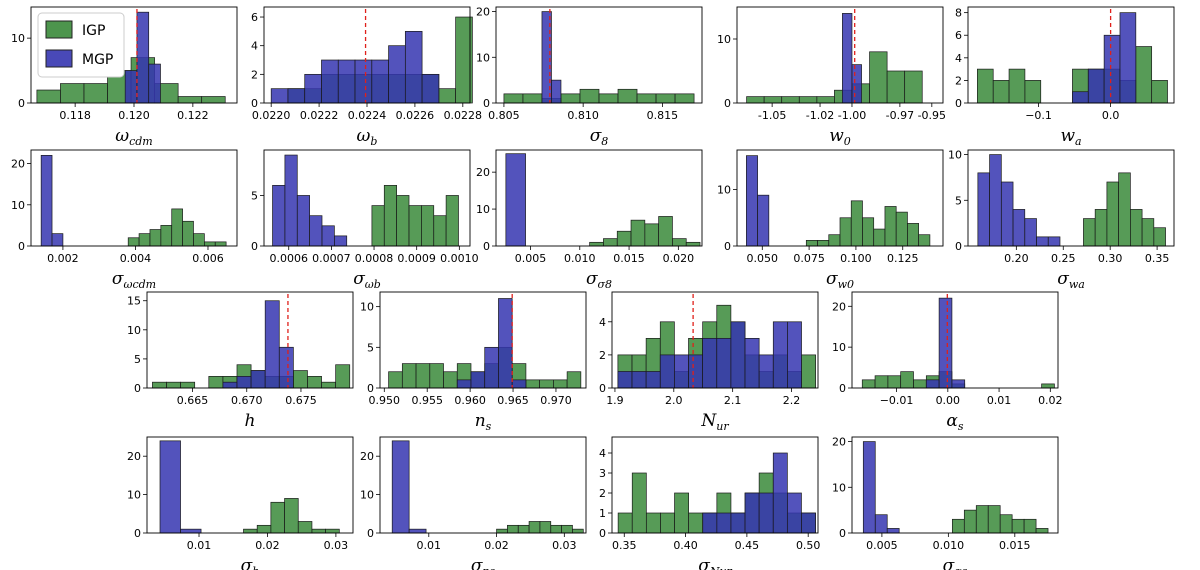  What do you see at coordinates (1065, 77) in the screenshot?
I see `histogram-panel: −0.1 0.0 0 2 4 6 8 wa` at bounding box center [1065, 77].